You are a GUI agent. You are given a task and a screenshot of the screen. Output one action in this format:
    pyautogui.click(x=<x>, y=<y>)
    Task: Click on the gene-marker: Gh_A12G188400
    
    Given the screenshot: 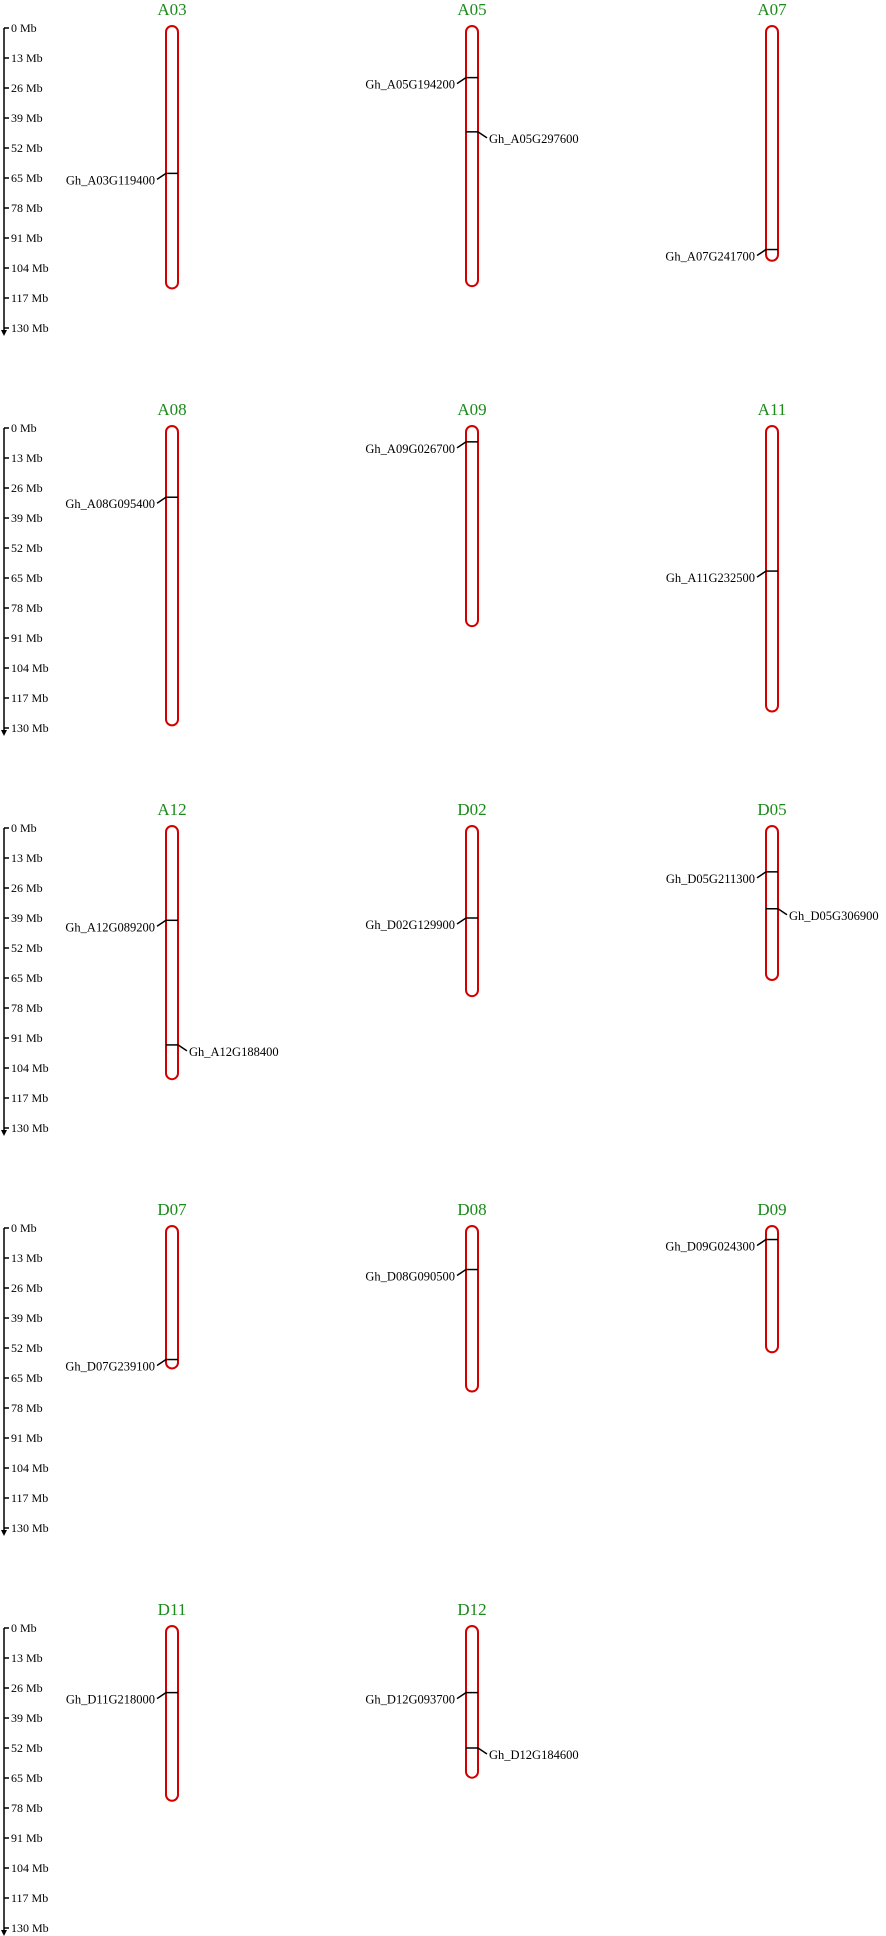 What is the action you would take?
    pyautogui.click(x=222, y=1051)
    